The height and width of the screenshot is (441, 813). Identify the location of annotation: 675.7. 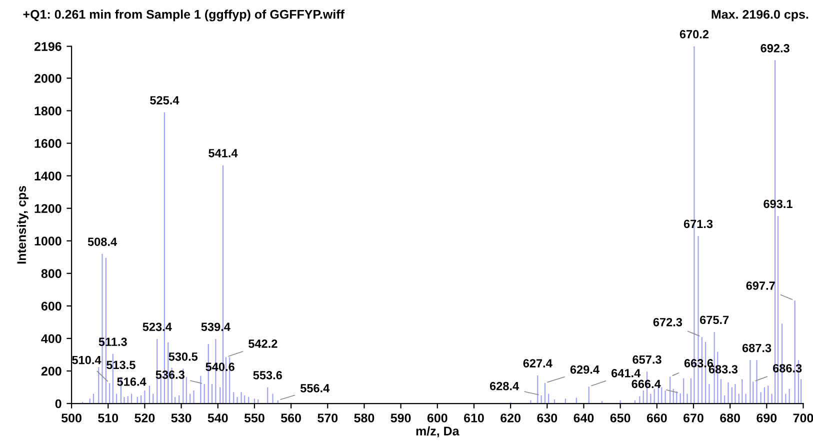
(714, 320).